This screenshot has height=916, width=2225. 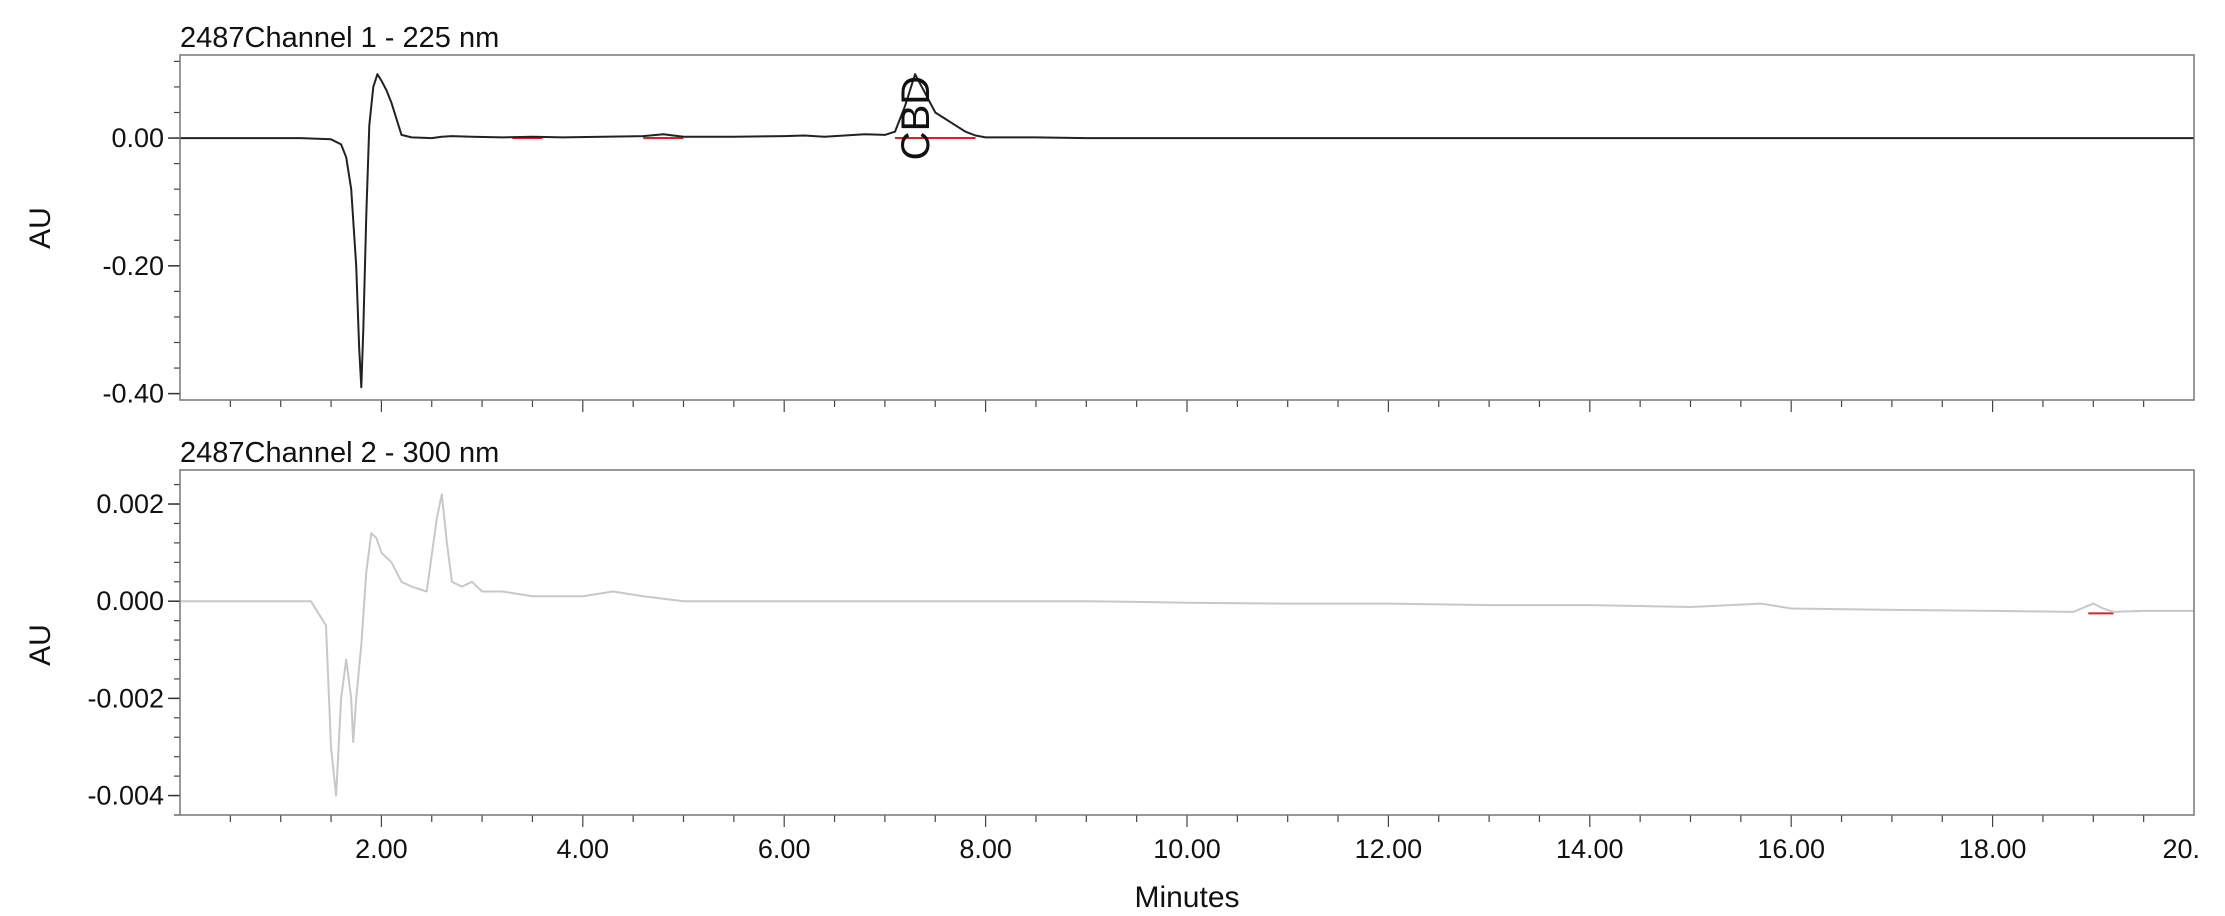 I want to click on y-tick-label: -0.20, so click(x=133, y=266).